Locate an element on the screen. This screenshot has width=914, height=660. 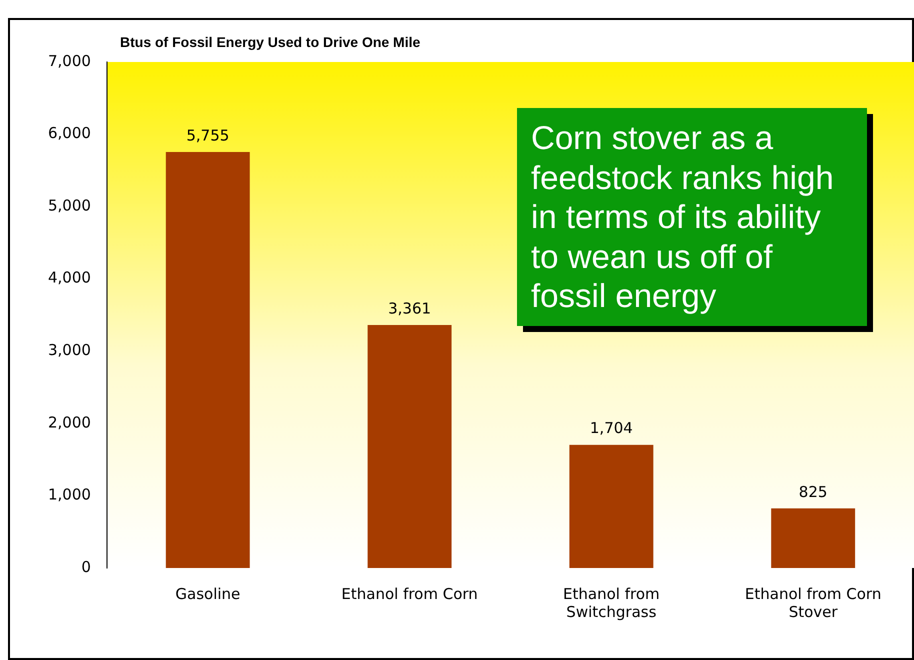
data-label: 825 is located at coordinates (813, 491).